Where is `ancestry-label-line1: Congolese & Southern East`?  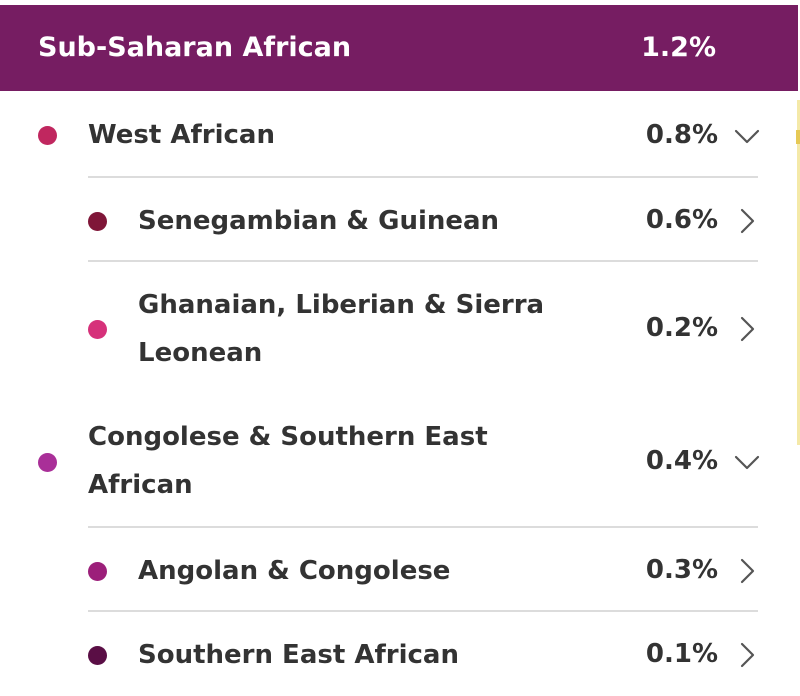
ancestry-label-line1: Congolese & Southern East is located at coordinates (288, 437).